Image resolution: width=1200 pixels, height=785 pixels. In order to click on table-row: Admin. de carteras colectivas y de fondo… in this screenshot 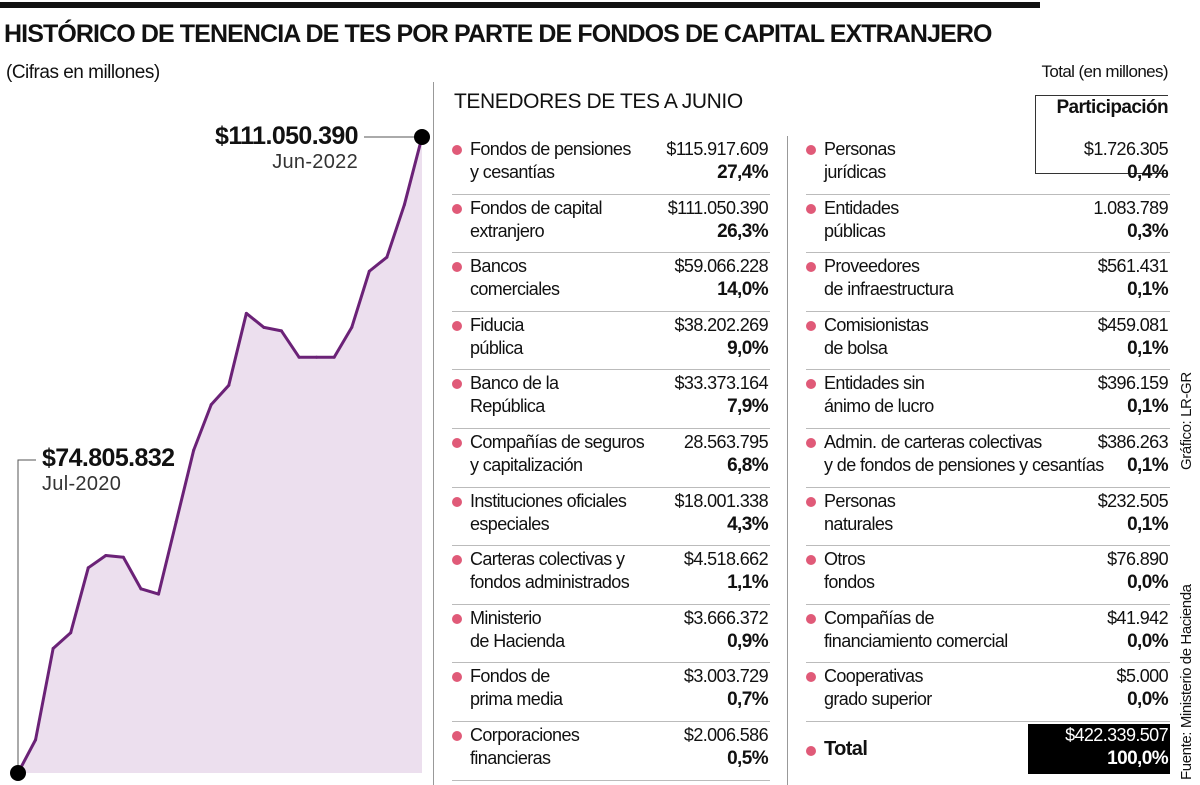, I will do `click(988, 458)`.